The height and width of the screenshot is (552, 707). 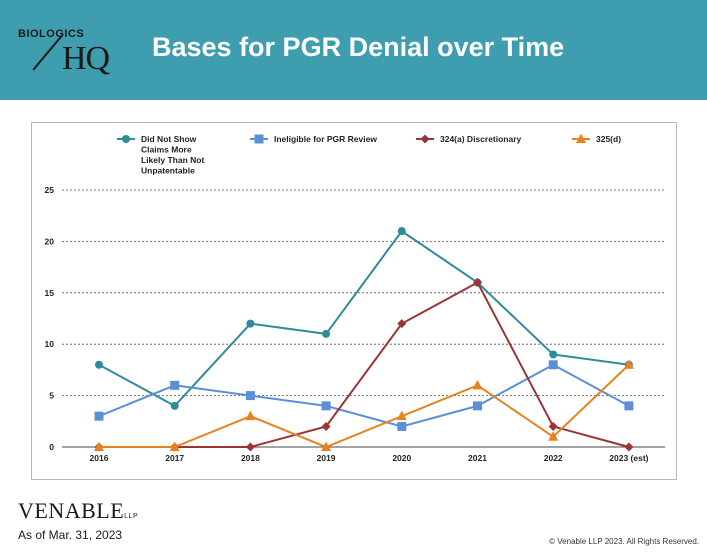 What do you see at coordinates (50, 344) in the screenshot?
I see `y-tick-label-10: 10` at bounding box center [50, 344].